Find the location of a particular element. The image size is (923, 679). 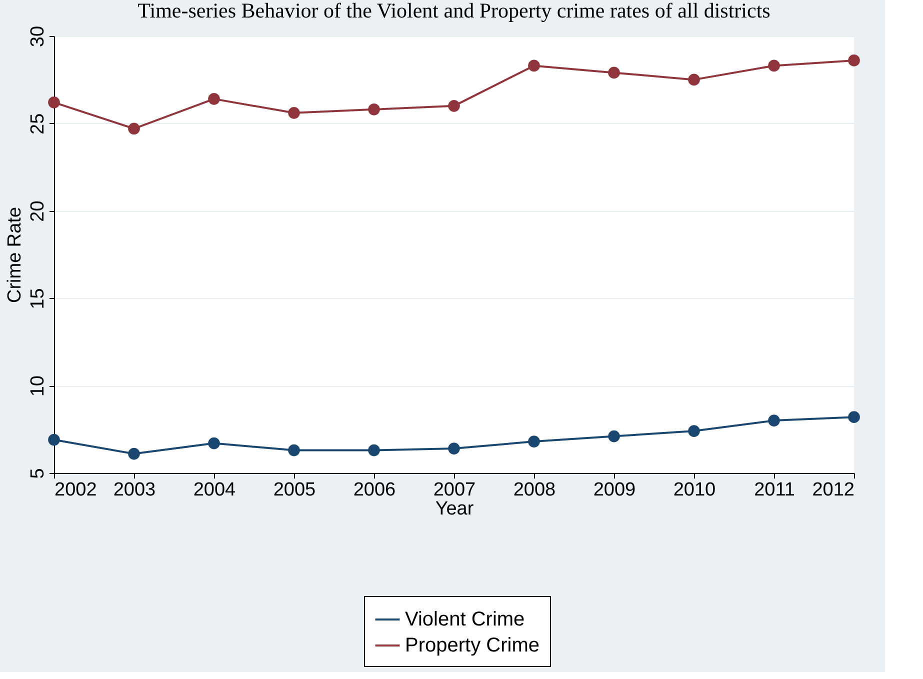

x-tick-label: 2012 is located at coordinates (833, 490).